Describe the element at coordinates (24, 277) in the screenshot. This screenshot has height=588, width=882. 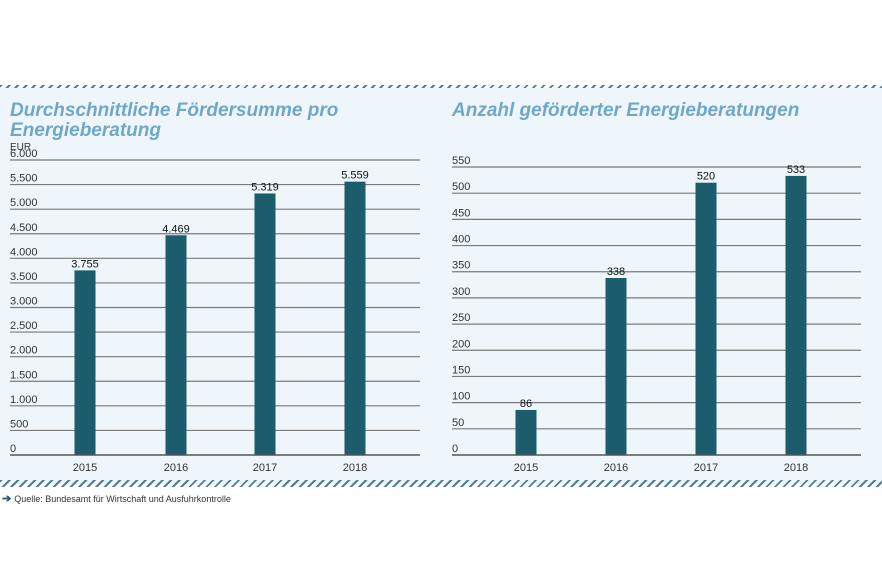
I see `y-tick-label: 3.500` at that location.